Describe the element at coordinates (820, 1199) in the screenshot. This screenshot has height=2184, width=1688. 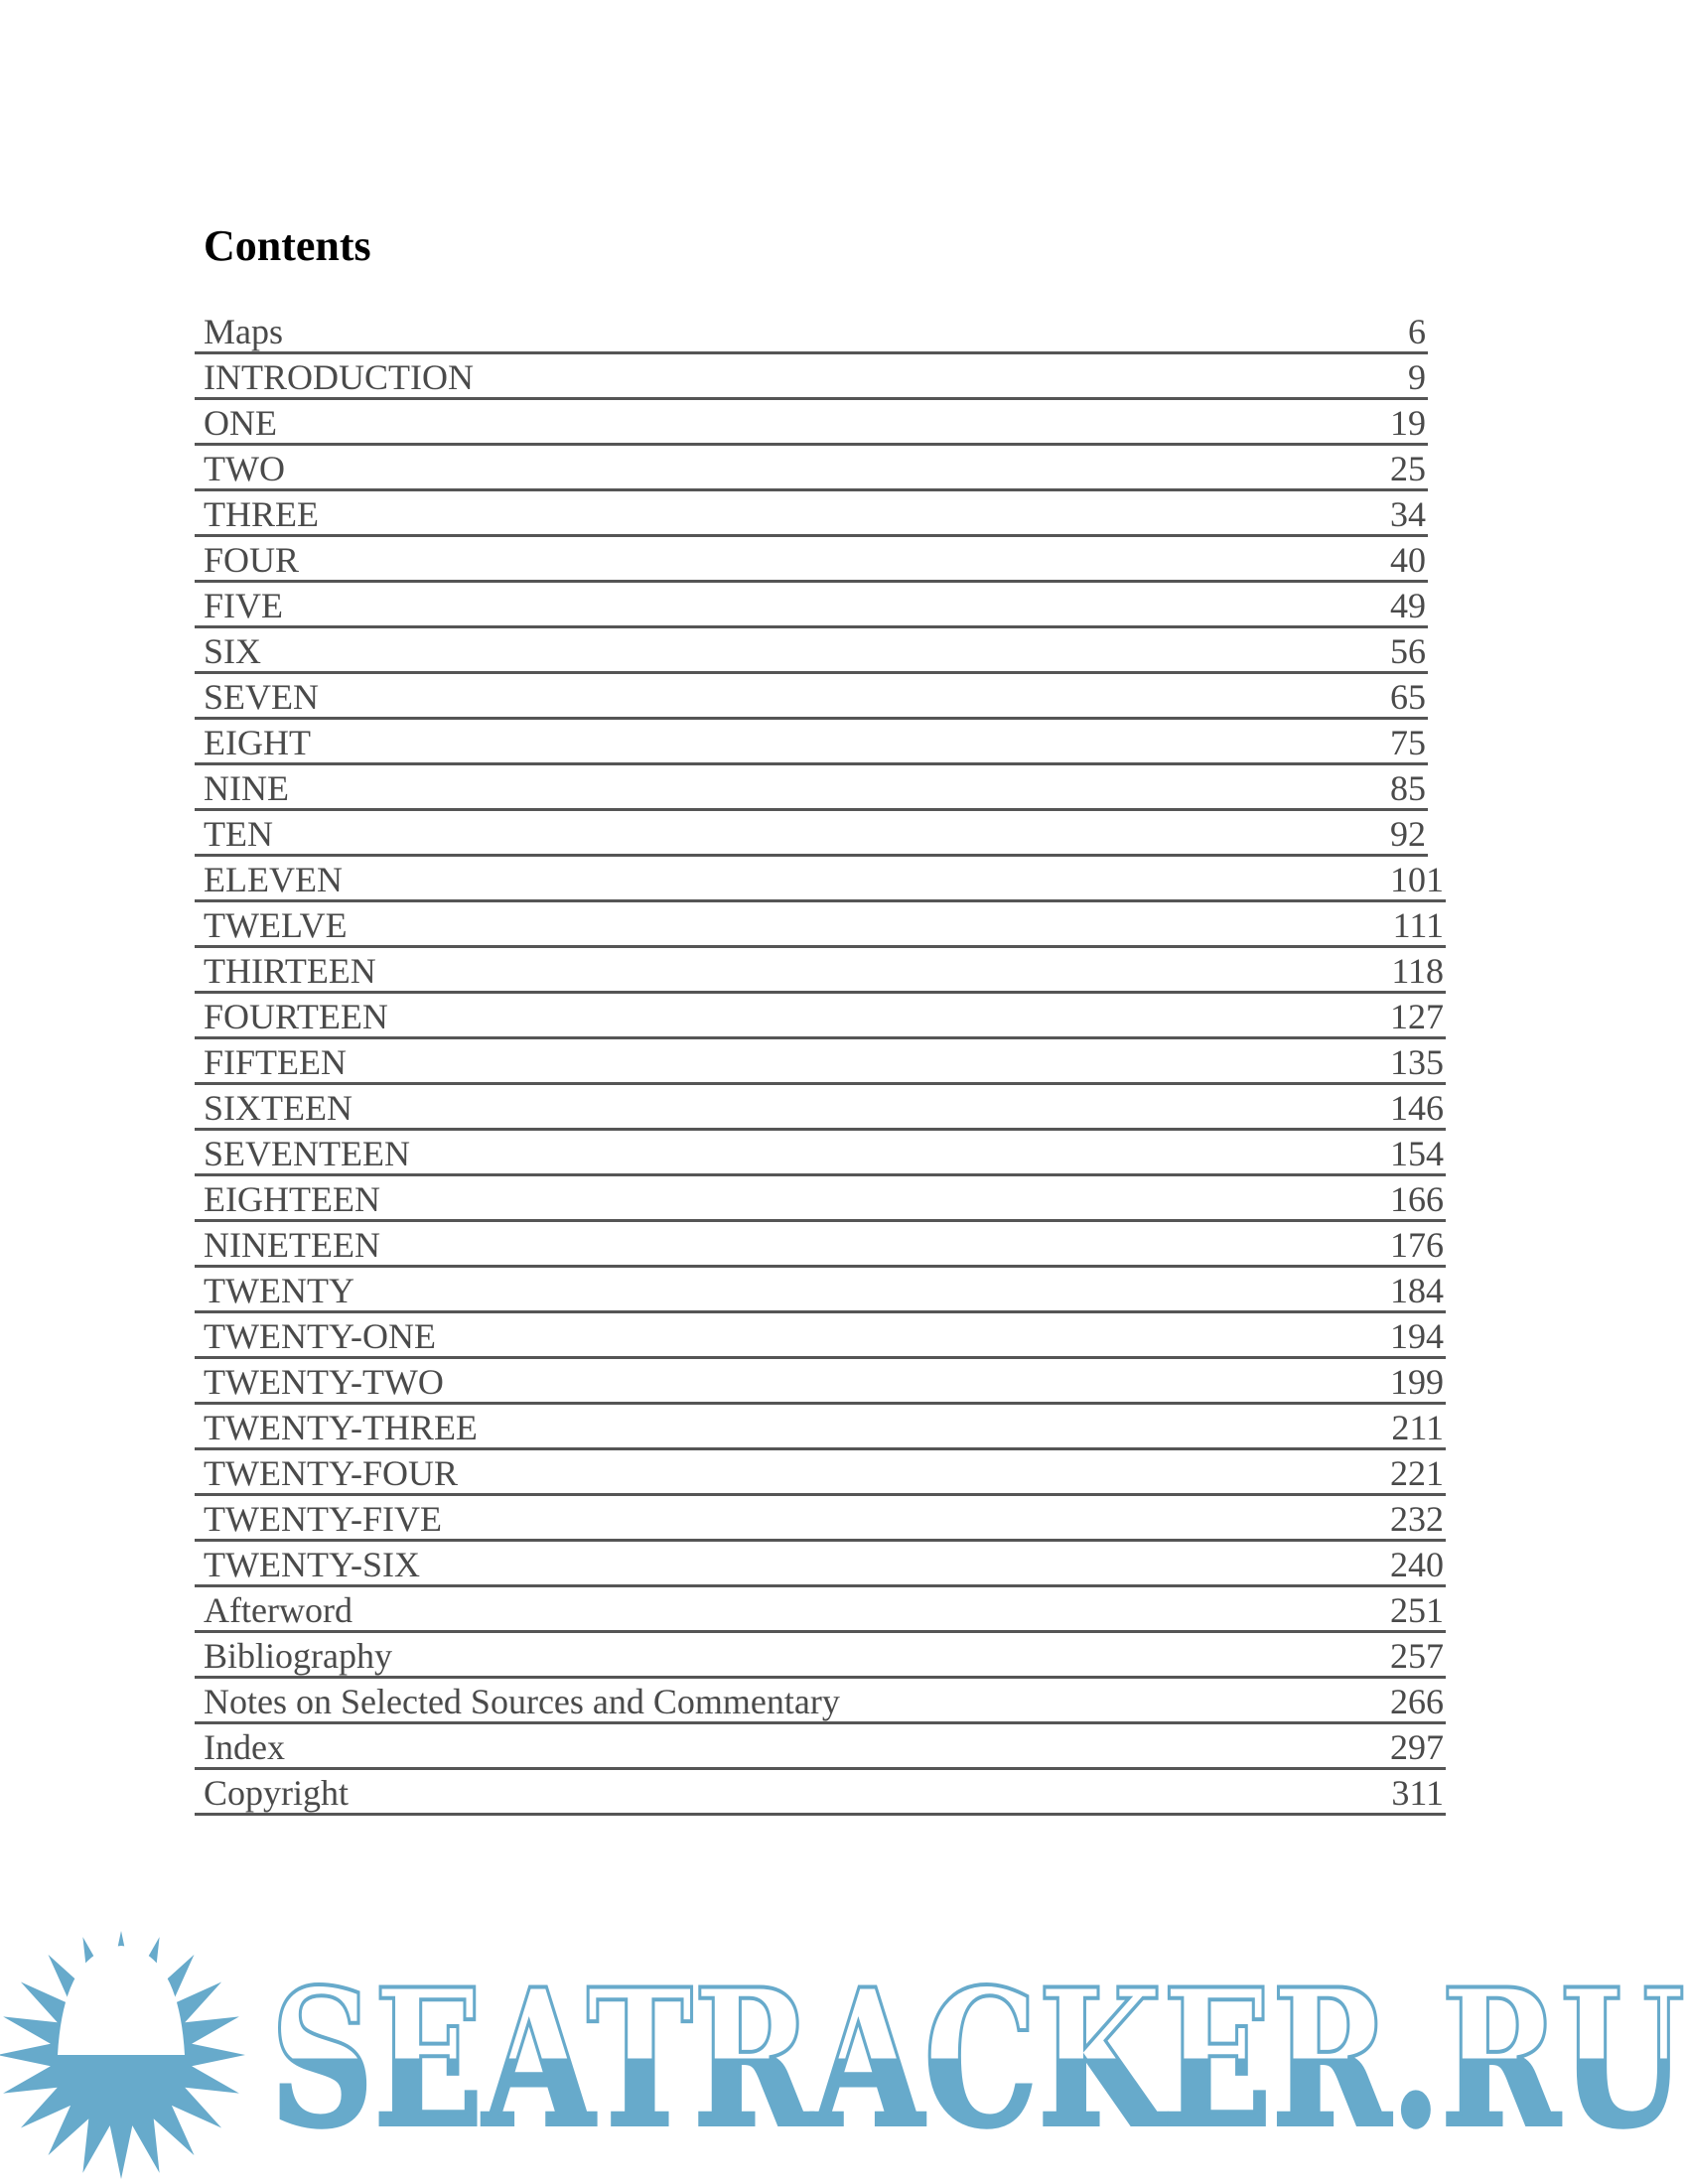
I see `toc-entry: EIGHTEEN 166` at that location.